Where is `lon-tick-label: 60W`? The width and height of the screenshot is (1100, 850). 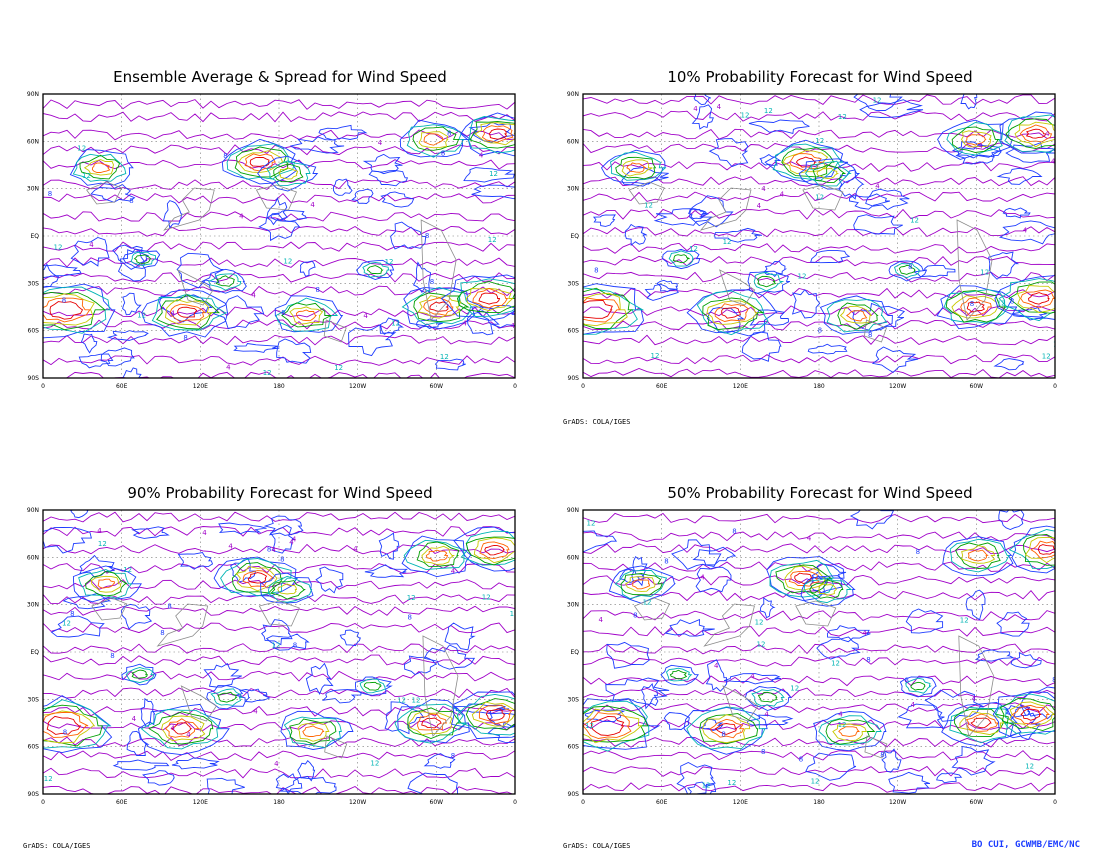 lon-tick-label: 60W is located at coordinates (977, 386).